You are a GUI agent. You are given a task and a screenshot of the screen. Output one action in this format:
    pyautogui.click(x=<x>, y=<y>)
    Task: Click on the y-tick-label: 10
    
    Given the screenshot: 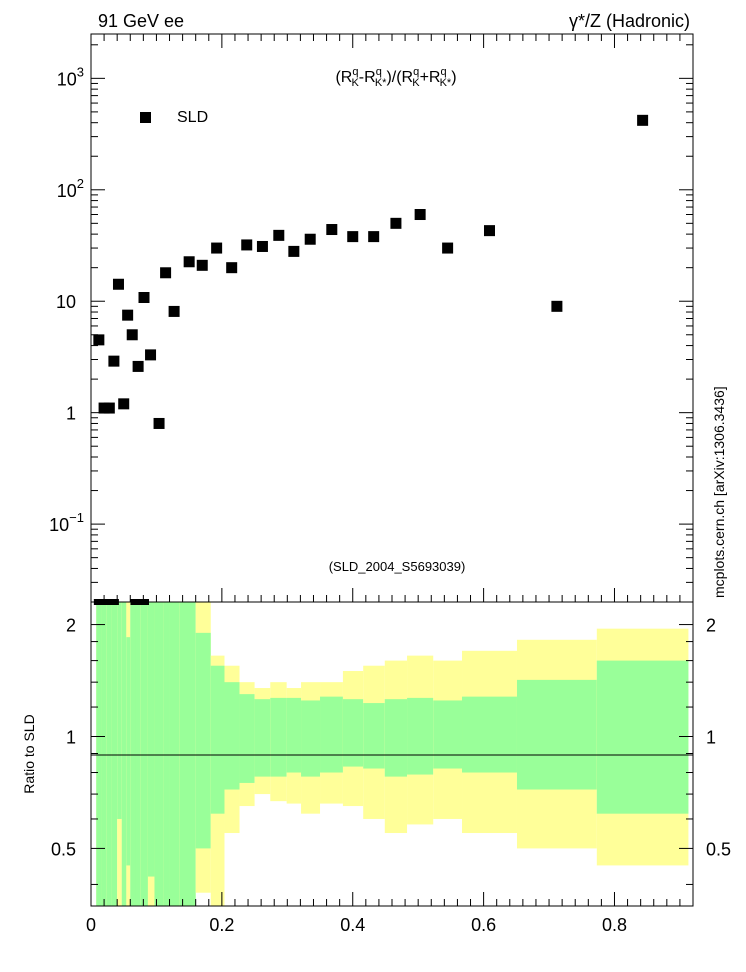 What is the action you would take?
    pyautogui.click(x=66, y=302)
    